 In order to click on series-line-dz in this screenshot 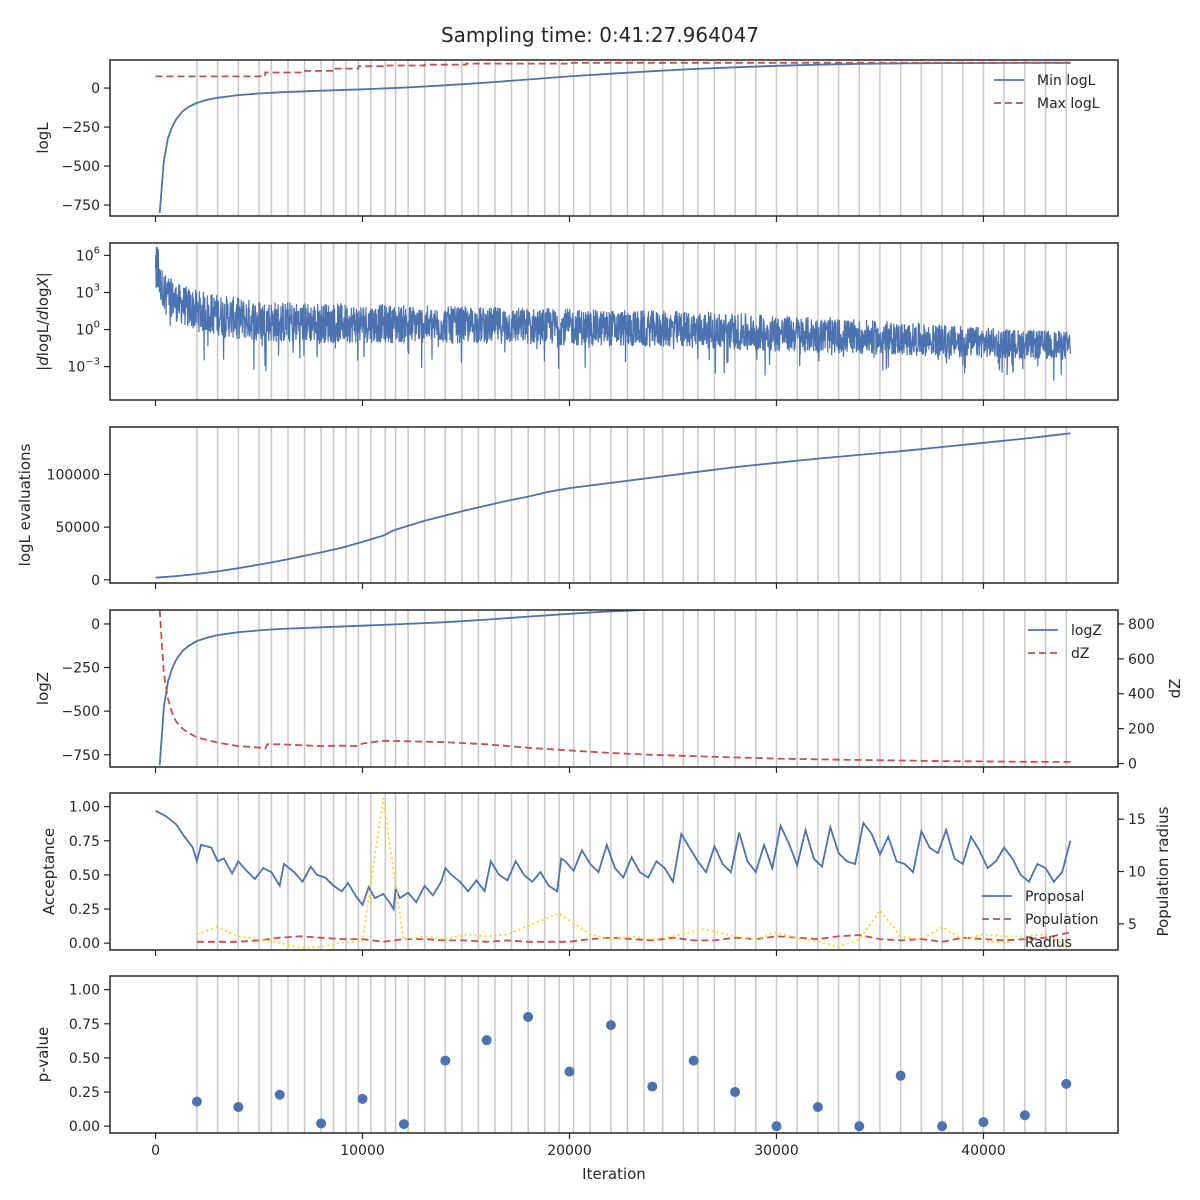, I will do `click(614, 686)`.